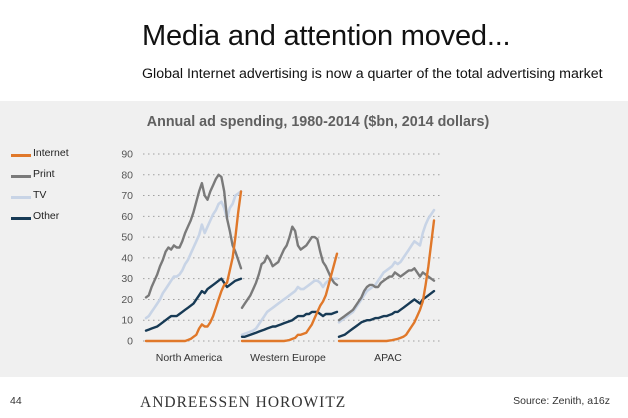  I want to click on source-note: Source: Zenith, a16z, so click(561, 401).